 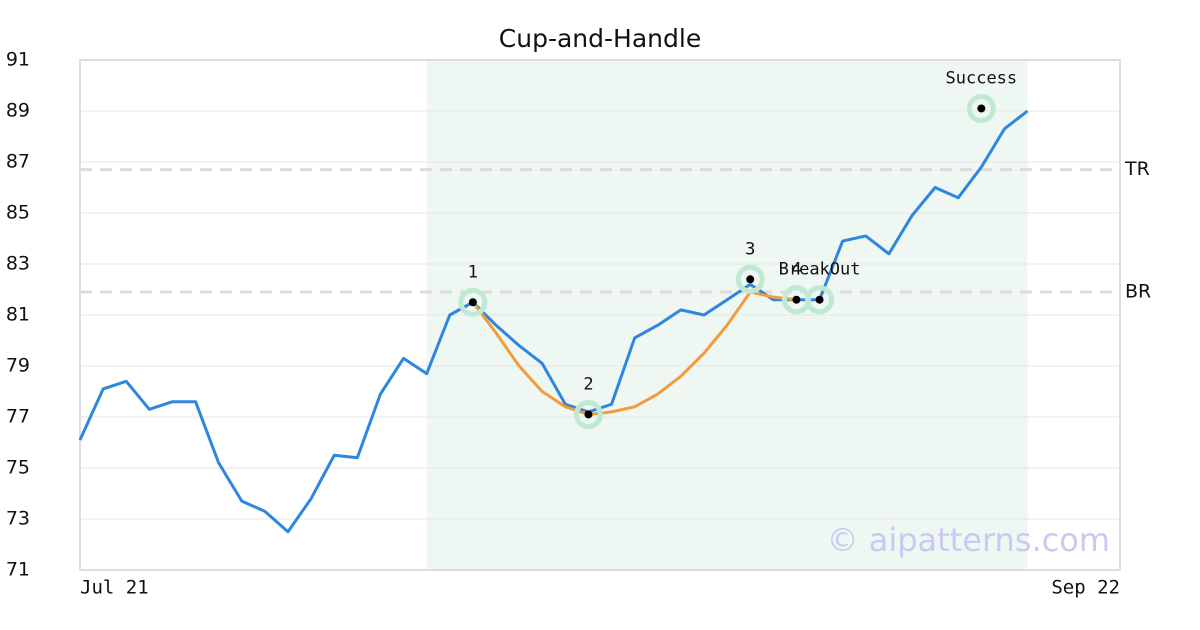 What do you see at coordinates (1137, 169) in the screenshot?
I see `level-label: TR` at bounding box center [1137, 169].